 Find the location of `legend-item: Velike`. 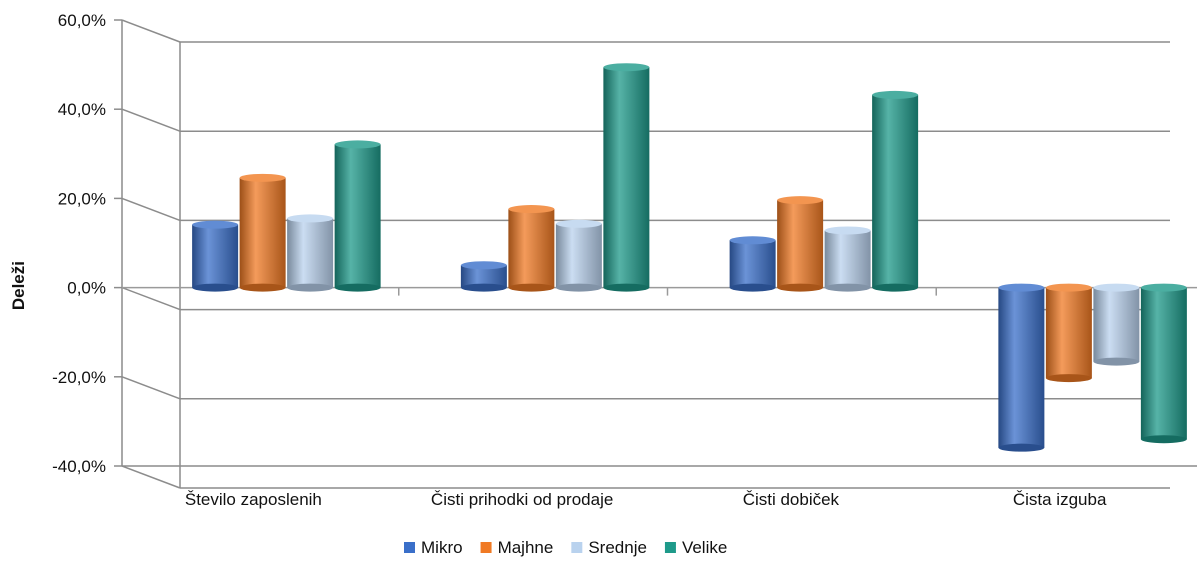

legend-item: Velike is located at coordinates (695, 547).